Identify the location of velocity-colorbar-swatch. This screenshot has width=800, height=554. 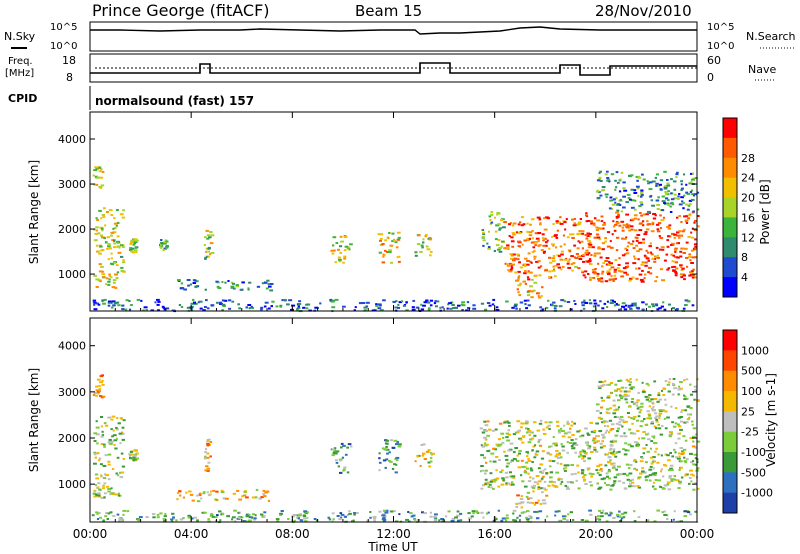
(730, 422).